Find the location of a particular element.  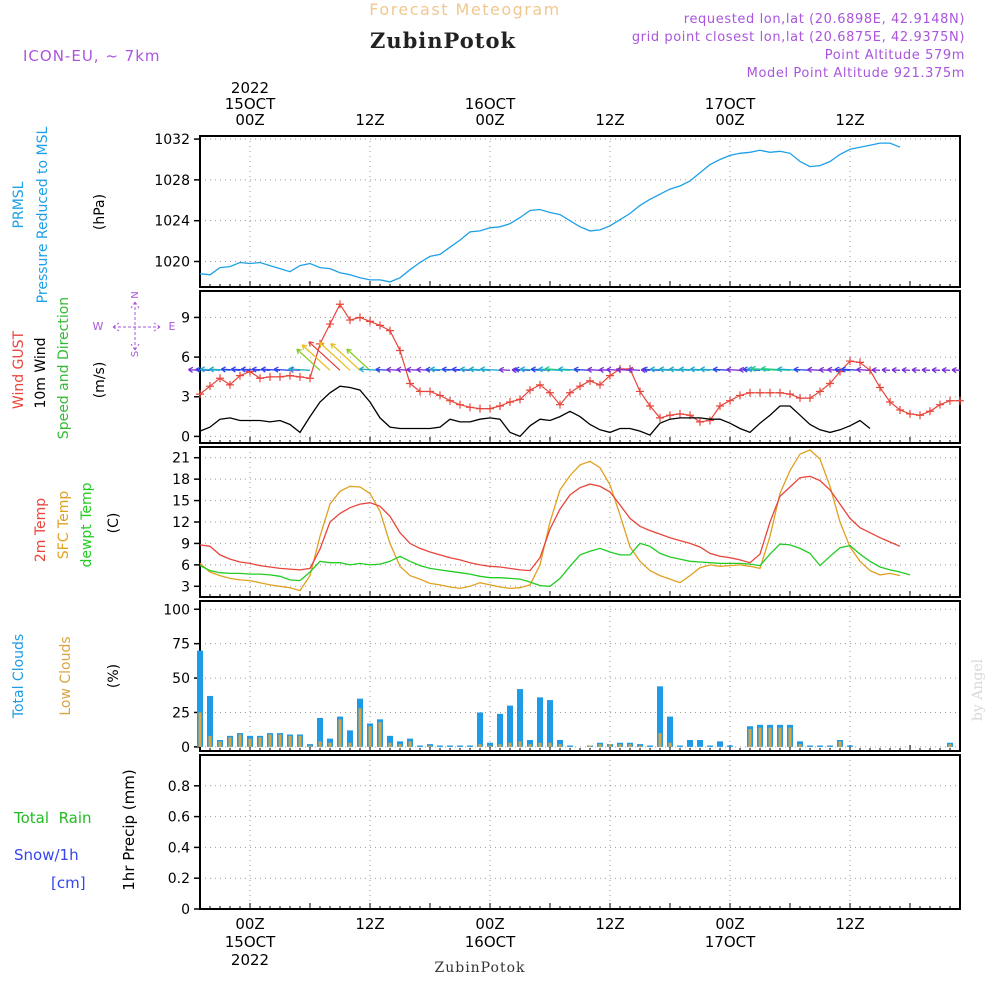

y-tick-label: 0.6 is located at coordinates (179, 818).